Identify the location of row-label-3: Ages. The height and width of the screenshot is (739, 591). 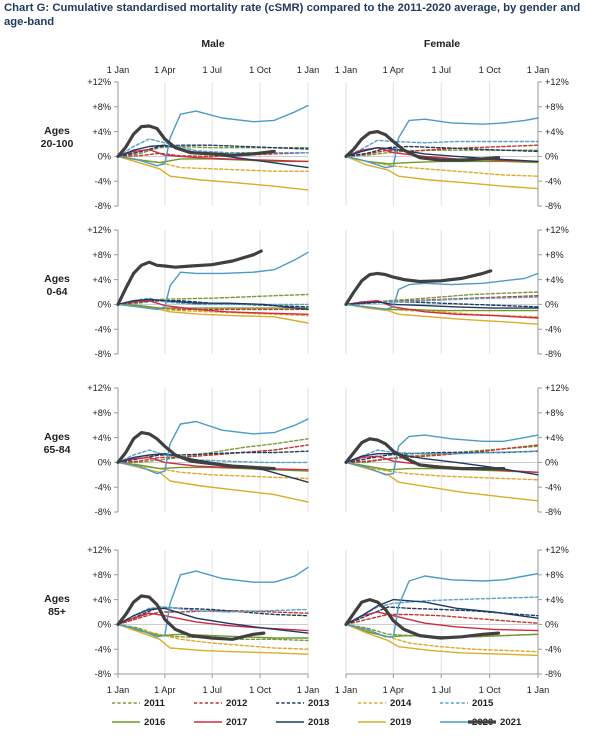
(57, 599).